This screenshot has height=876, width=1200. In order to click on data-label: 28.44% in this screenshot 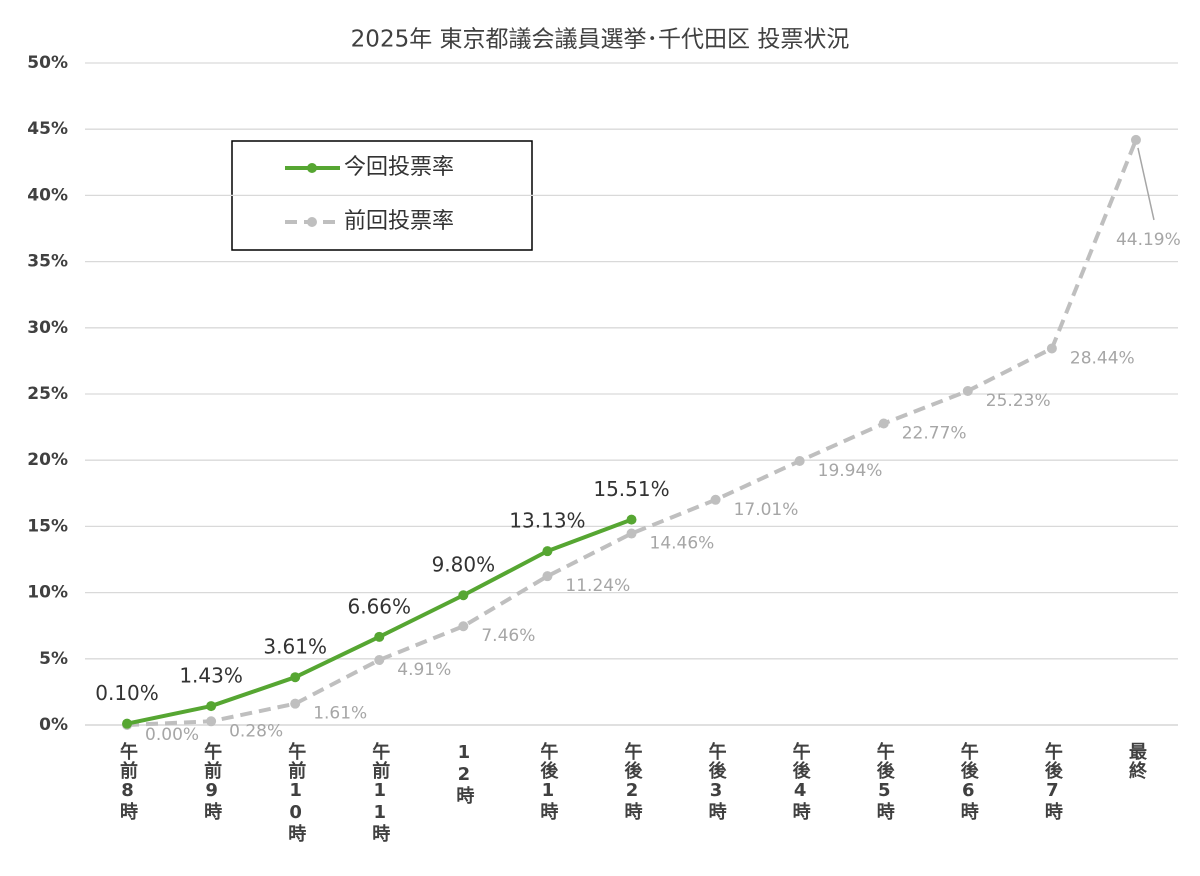, I will do `click(1102, 358)`.